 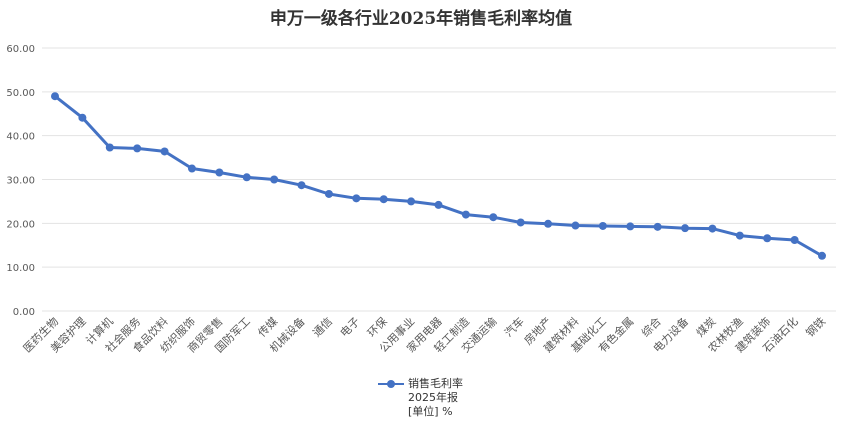 What do you see at coordinates (20, 137) in the screenshot?
I see `y-tick-label: 40.00` at bounding box center [20, 137].